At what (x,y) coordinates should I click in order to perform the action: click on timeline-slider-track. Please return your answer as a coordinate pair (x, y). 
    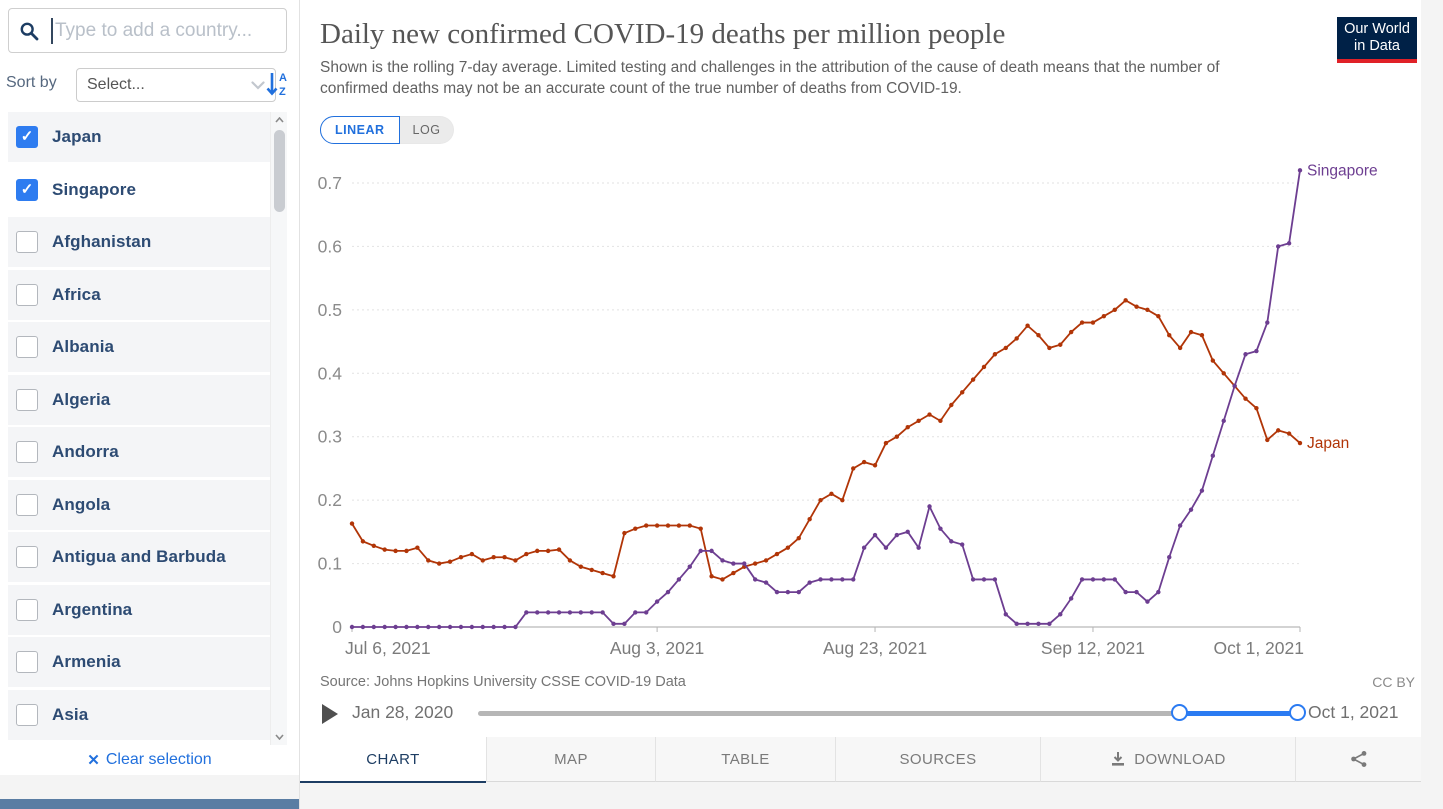
    Looking at the image, I should click on (888, 713).